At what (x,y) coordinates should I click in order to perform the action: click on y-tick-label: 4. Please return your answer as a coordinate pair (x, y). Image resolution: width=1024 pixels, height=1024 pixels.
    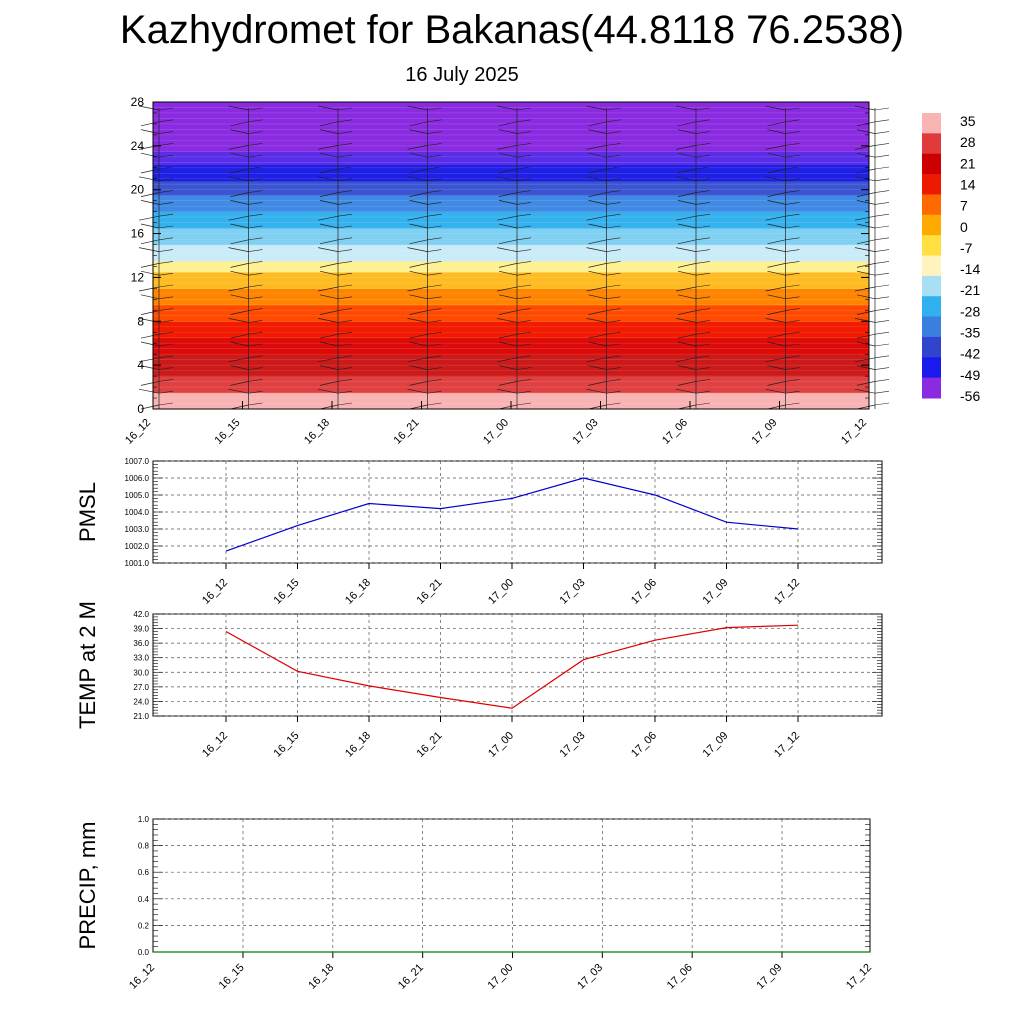
    Looking at the image, I should click on (140, 365).